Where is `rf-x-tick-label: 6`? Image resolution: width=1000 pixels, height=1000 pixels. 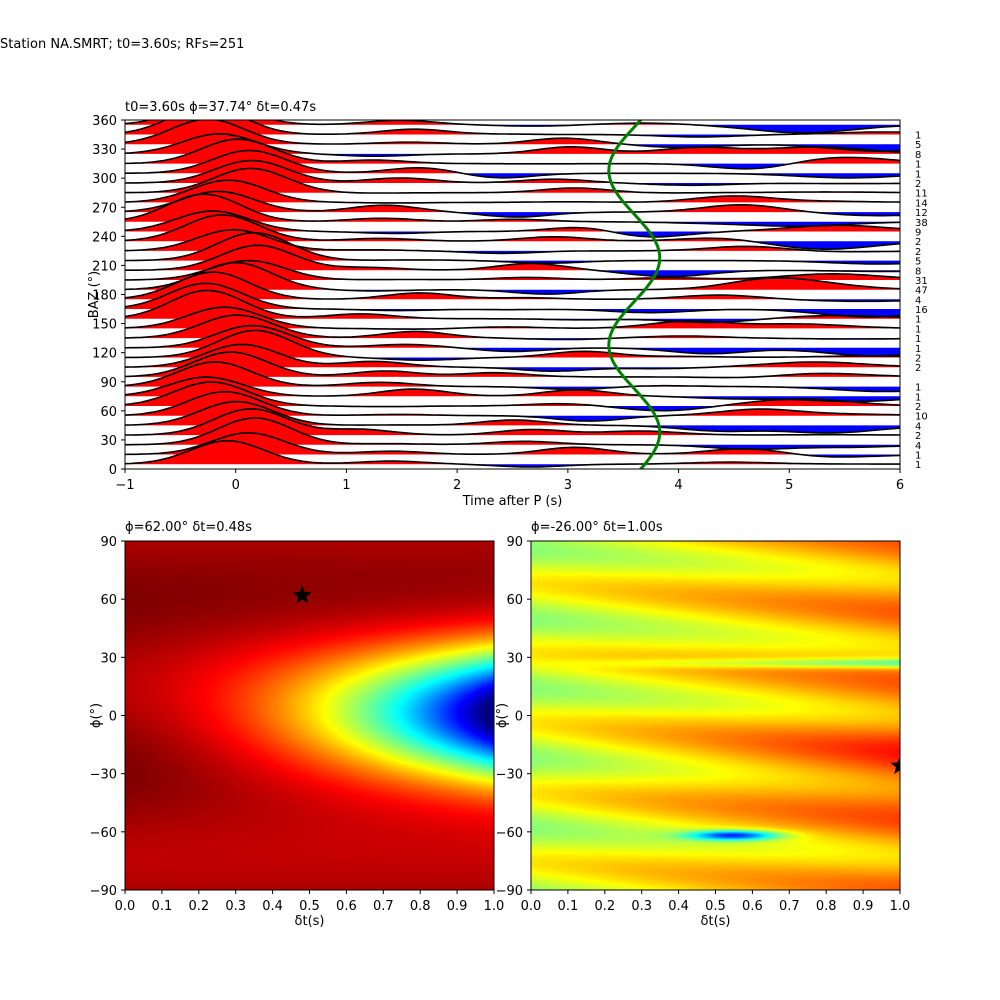
rf-x-tick-label: 6 is located at coordinates (900, 485).